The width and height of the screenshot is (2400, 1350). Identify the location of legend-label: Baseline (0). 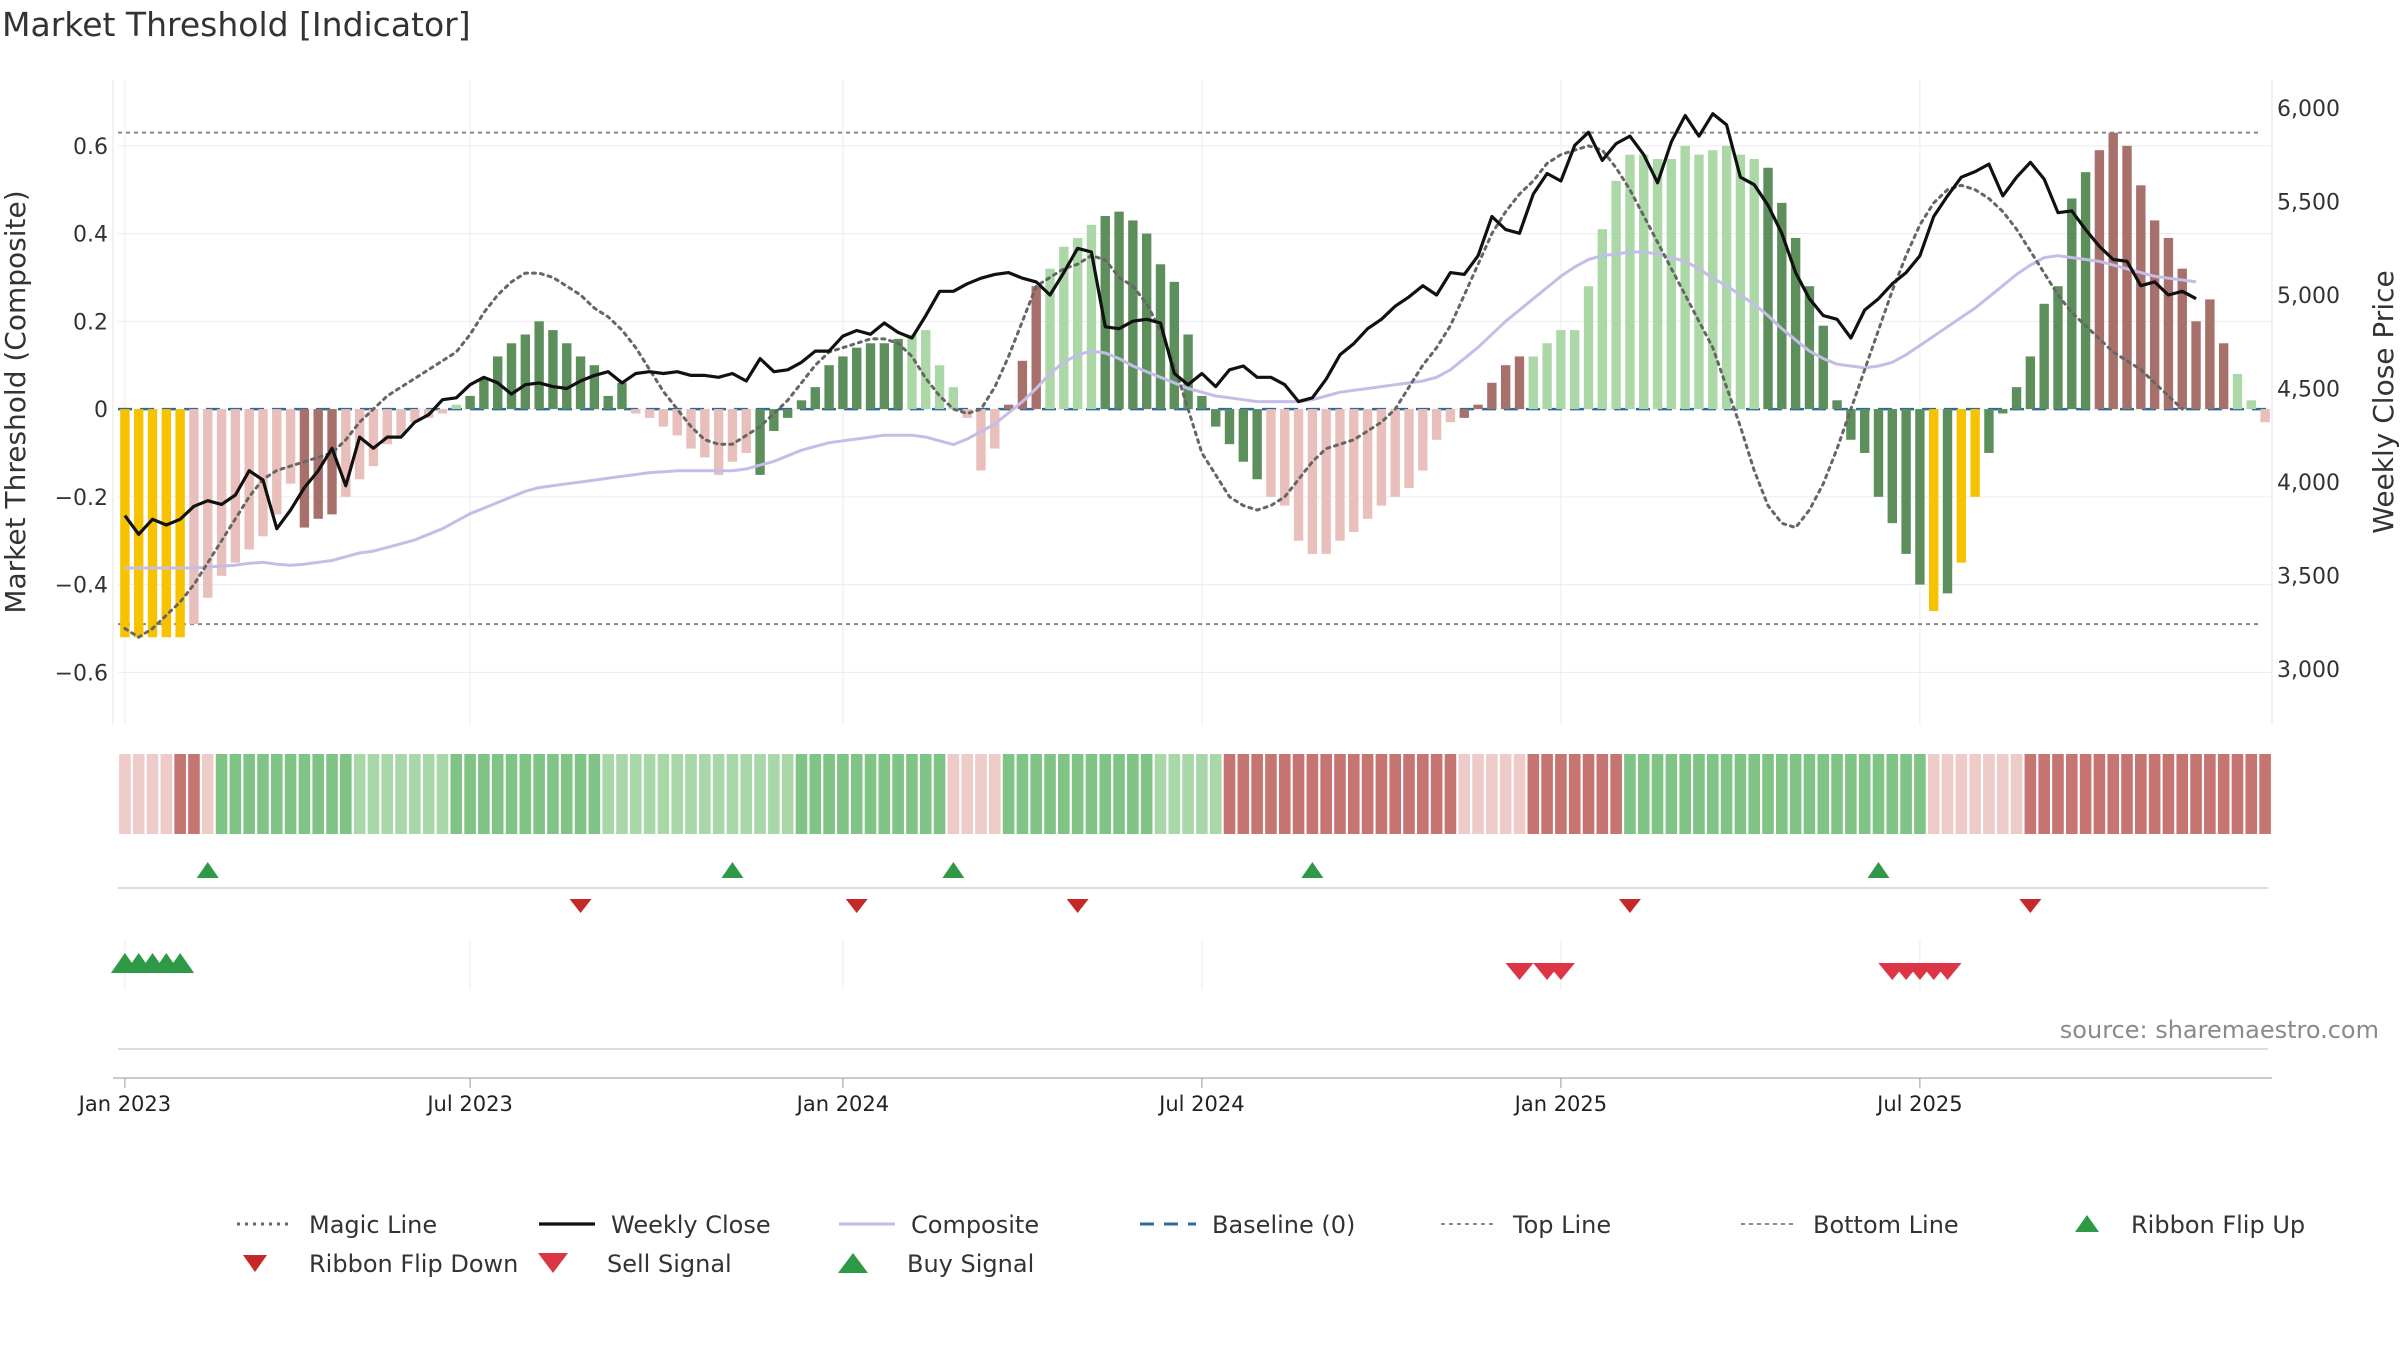
(1283, 1225).